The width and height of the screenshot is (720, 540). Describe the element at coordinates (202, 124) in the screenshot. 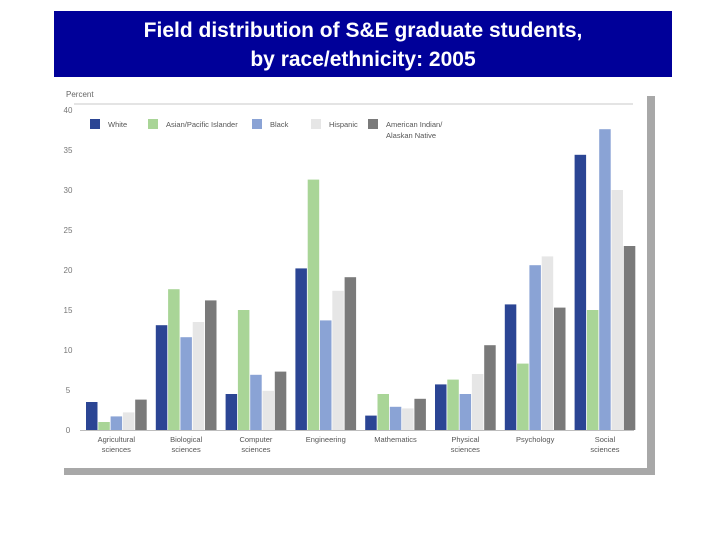

I see `legend-label: Asian/Pacific Islander` at that location.